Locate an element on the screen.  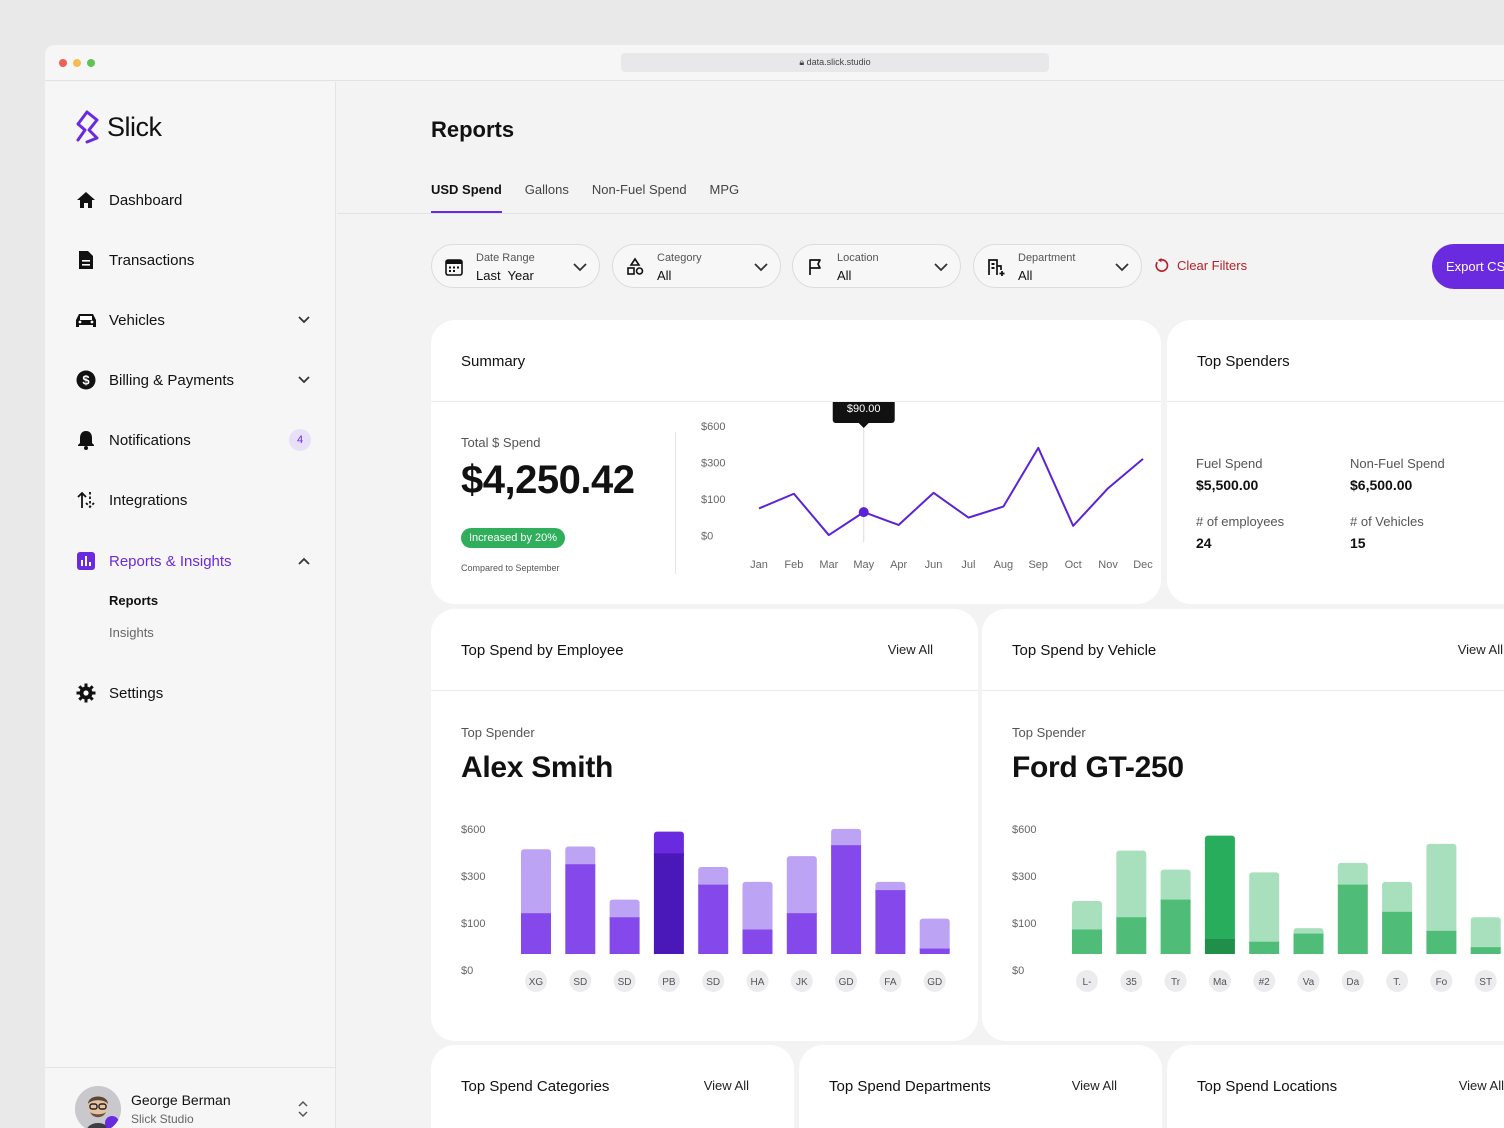
reset-icon is located at coordinates (1162, 265).